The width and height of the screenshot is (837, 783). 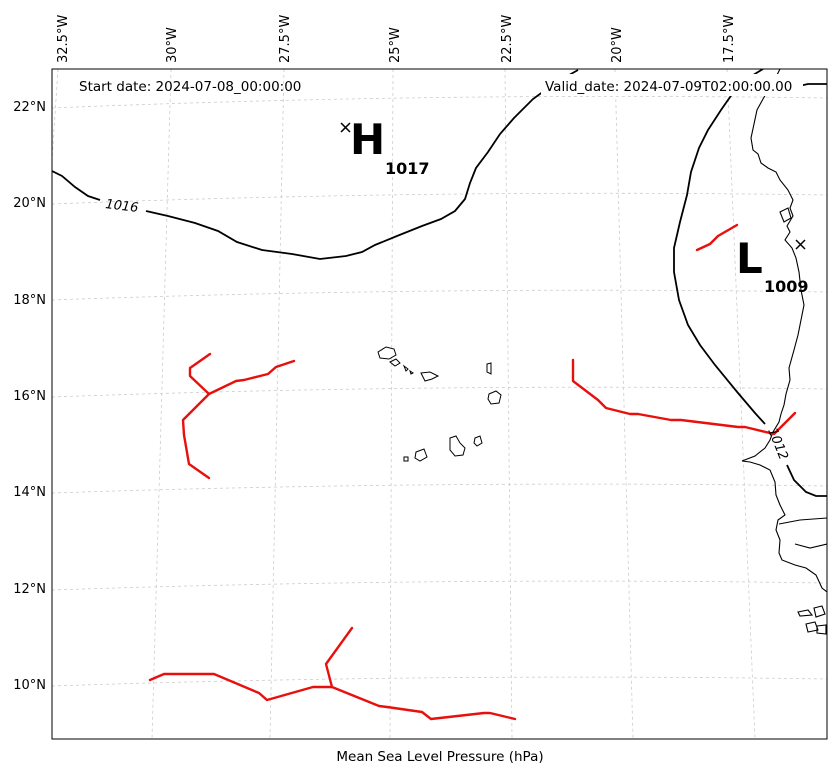 I want to click on lon-tick-label: 20°W, so click(x=617, y=45).